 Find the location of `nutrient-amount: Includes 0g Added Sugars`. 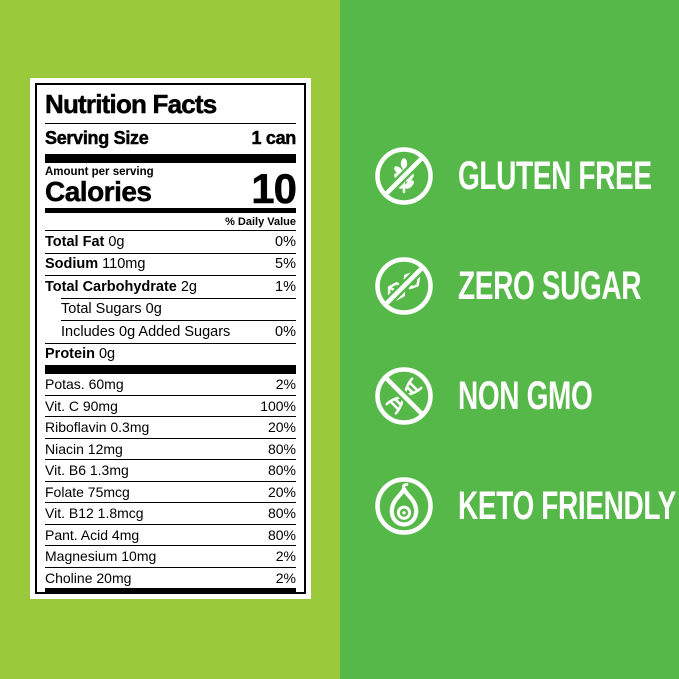

nutrient-amount: Includes 0g Added Sugars is located at coordinates (146, 331).